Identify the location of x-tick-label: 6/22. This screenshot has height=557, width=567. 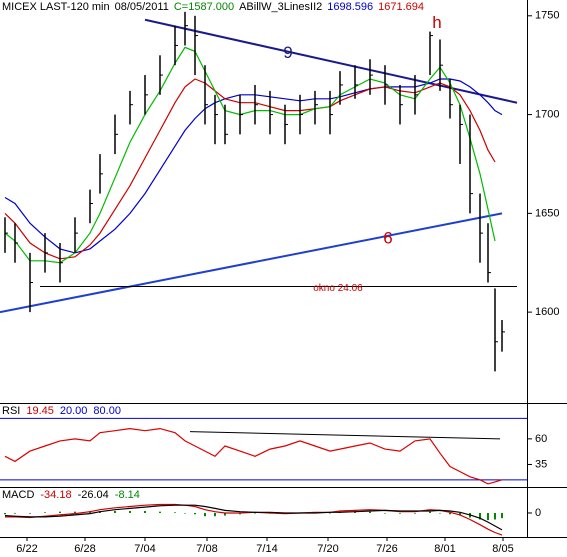
(26, 549).